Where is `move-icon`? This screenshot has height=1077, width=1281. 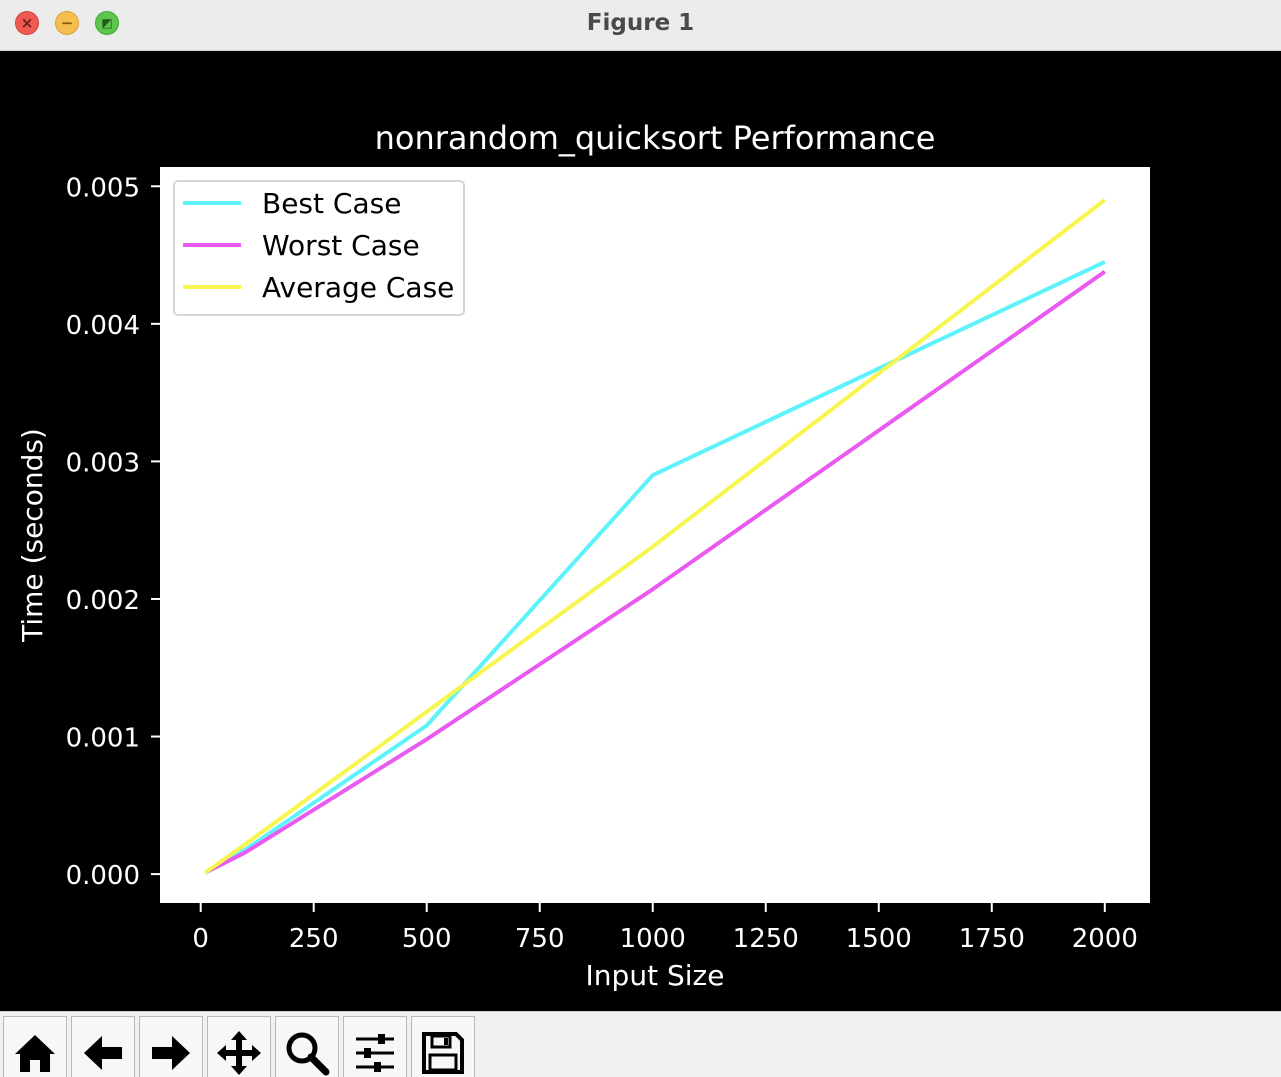 move-icon is located at coordinates (239, 1052).